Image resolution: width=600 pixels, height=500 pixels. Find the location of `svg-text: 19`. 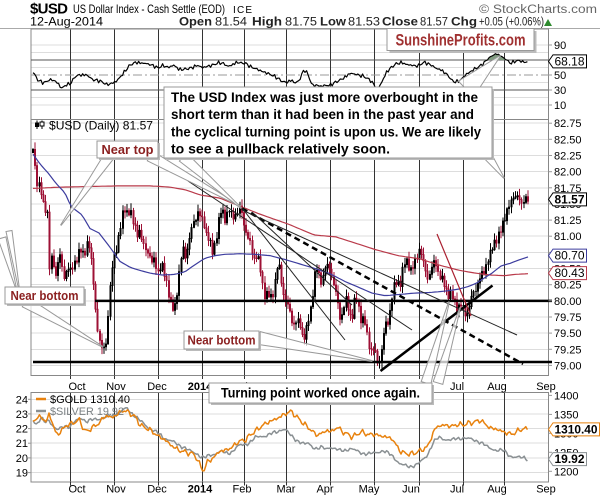

svg-text: 19 is located at coordinates (22, 474).